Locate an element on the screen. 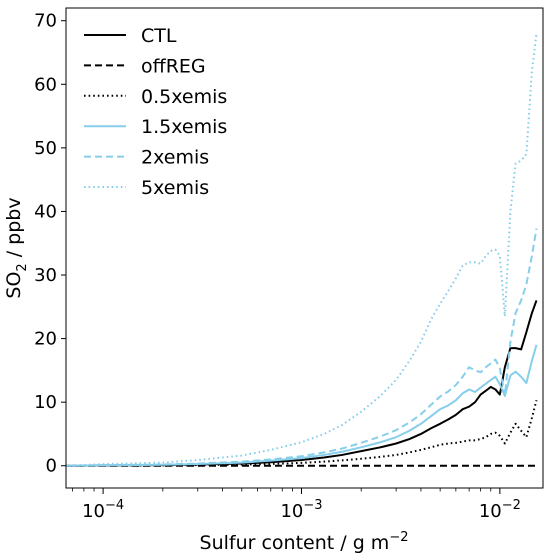 The image size is (552, 559). y-axis-label: SO2 / ppbv is located at coordinates (16, 247).